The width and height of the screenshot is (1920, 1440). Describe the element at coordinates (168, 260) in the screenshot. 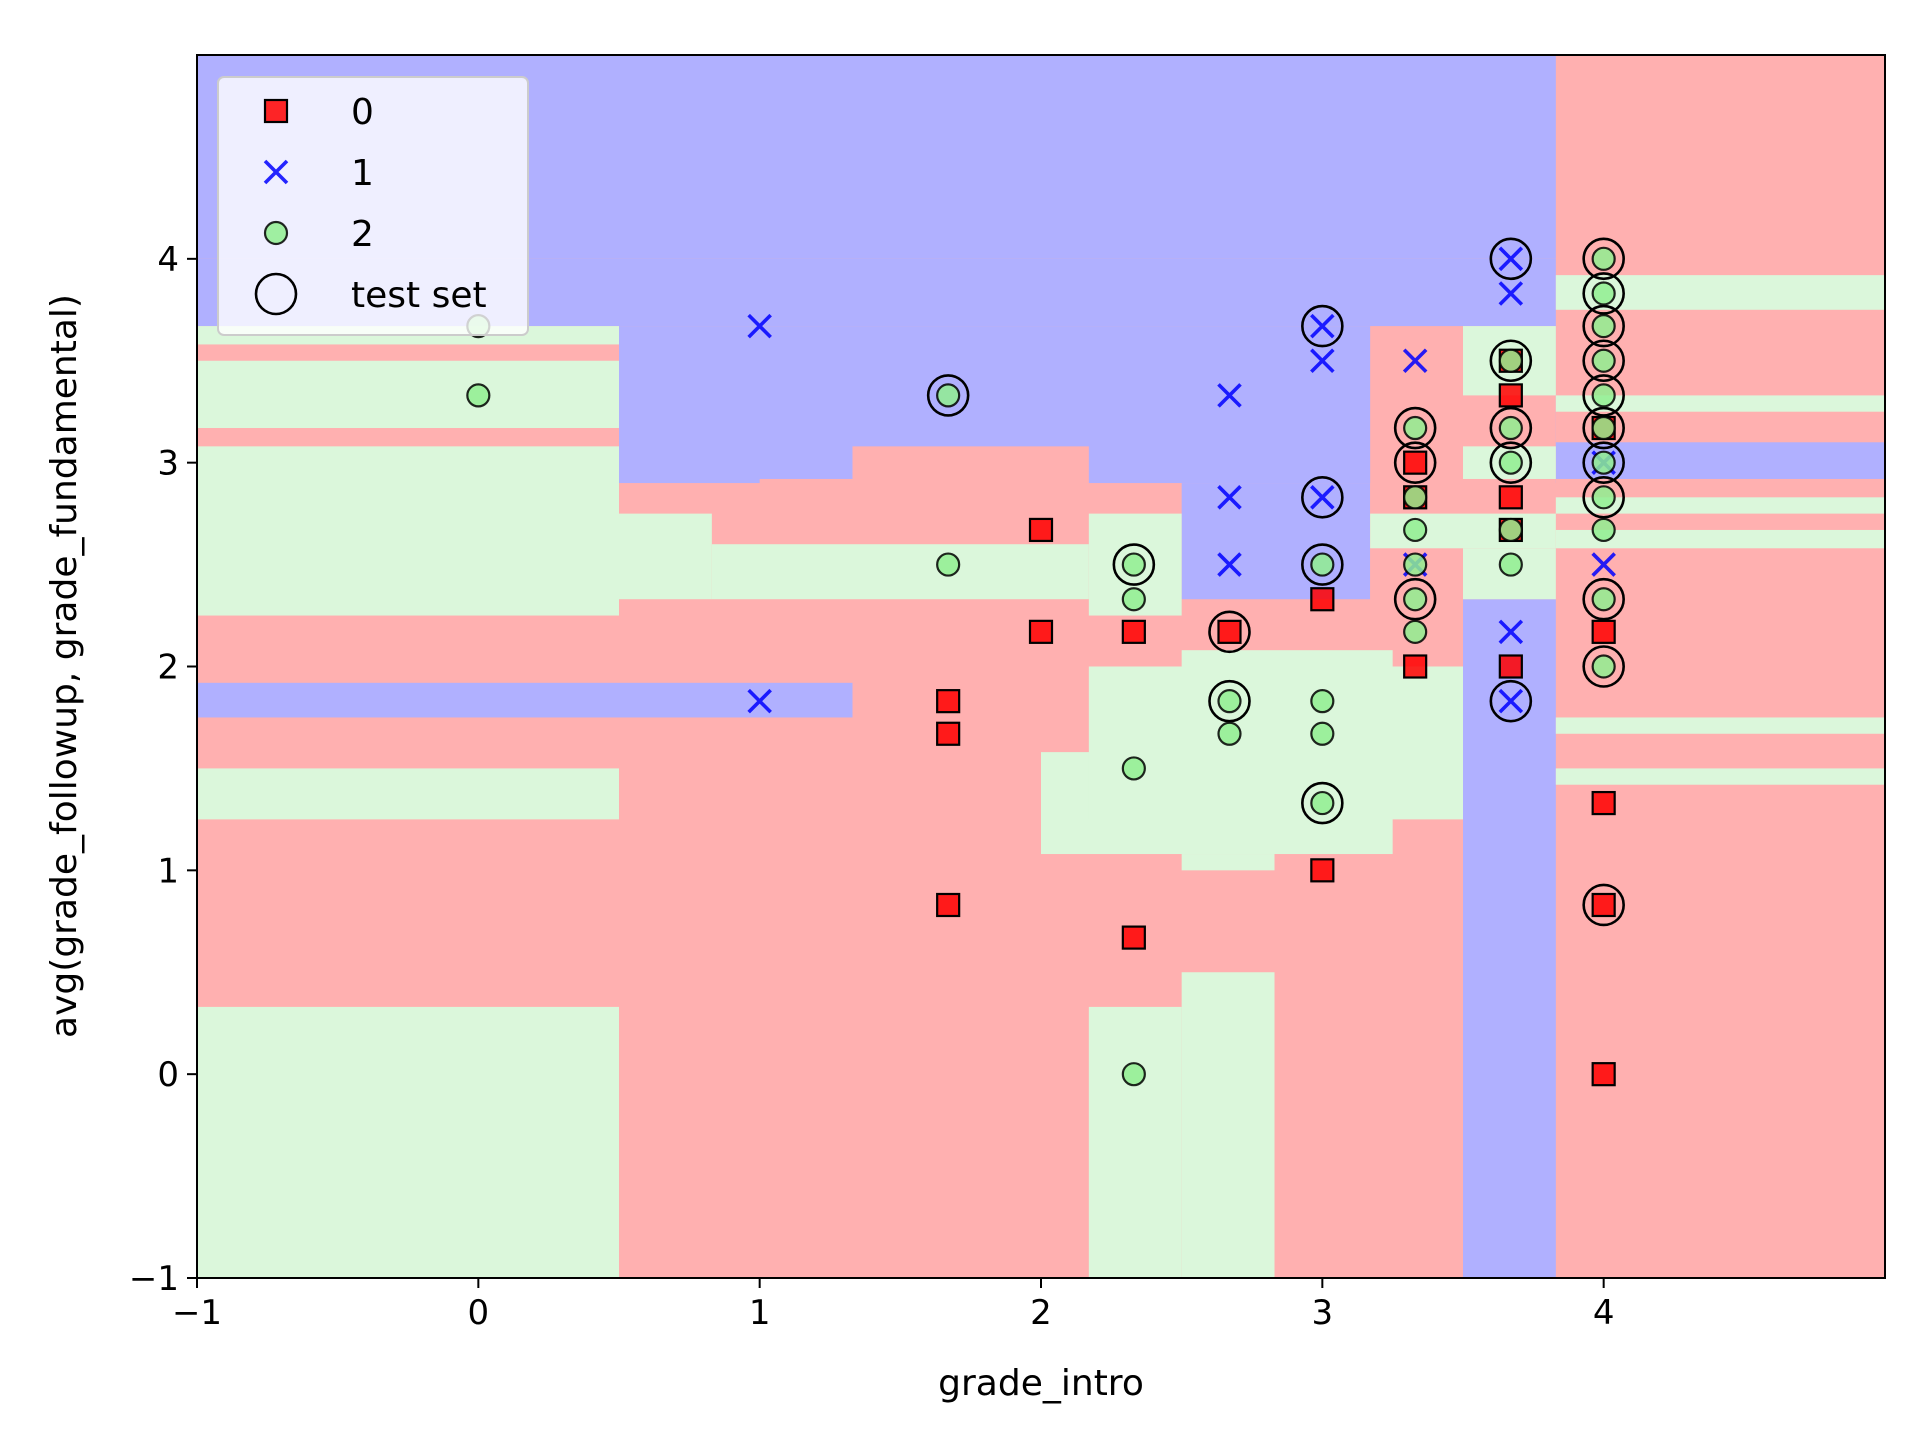

I see `y-tick-label: 4` at that location.